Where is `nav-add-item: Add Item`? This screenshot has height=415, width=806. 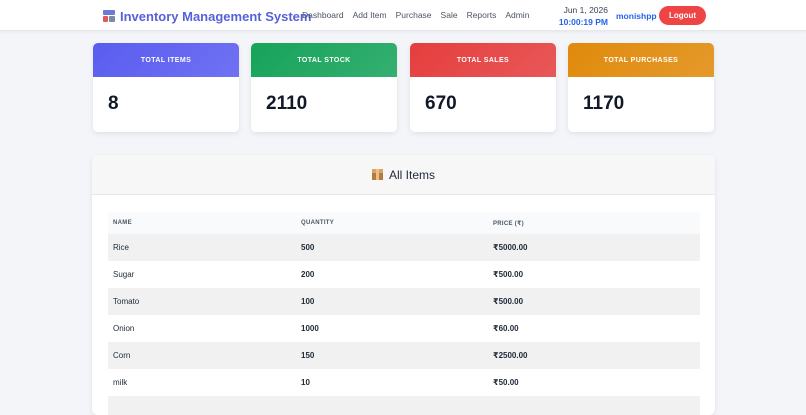
nav-add-item: Add Item is located at coordinates (369, 15).